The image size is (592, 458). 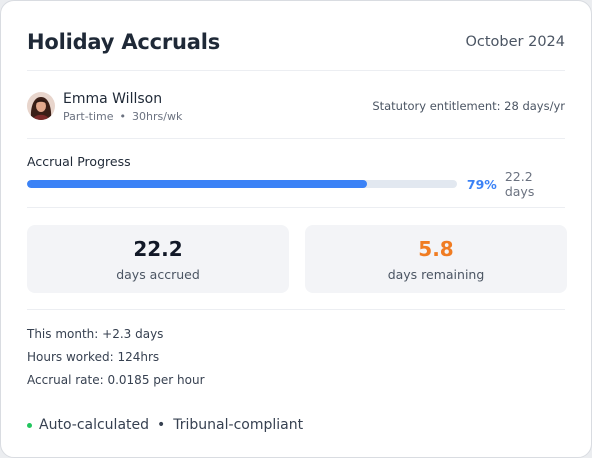 What do you see at coordinates (116, 380) in the screenshot?
I see `accrual-rate-detail: Accrual rate: 0.0185 per hour` at bounding box center [116, 380].